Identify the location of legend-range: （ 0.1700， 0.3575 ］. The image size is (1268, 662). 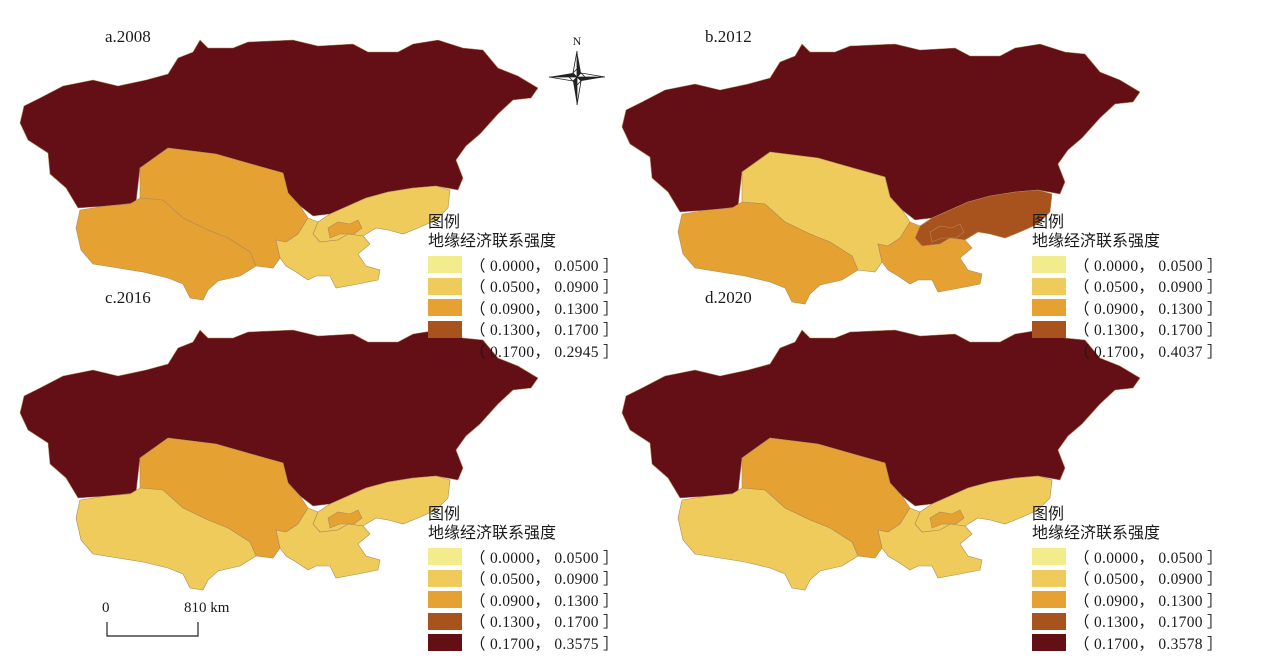
(544, 644).